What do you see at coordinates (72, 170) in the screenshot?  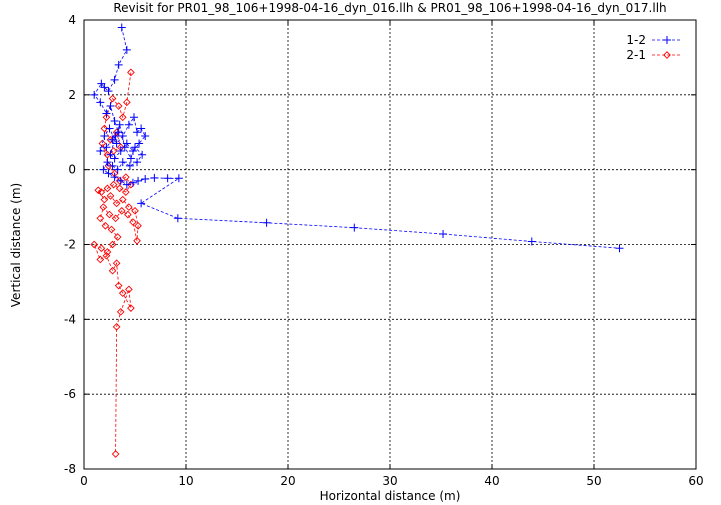 I see `y-tick-label: 0` at bounding box center [72, 170].